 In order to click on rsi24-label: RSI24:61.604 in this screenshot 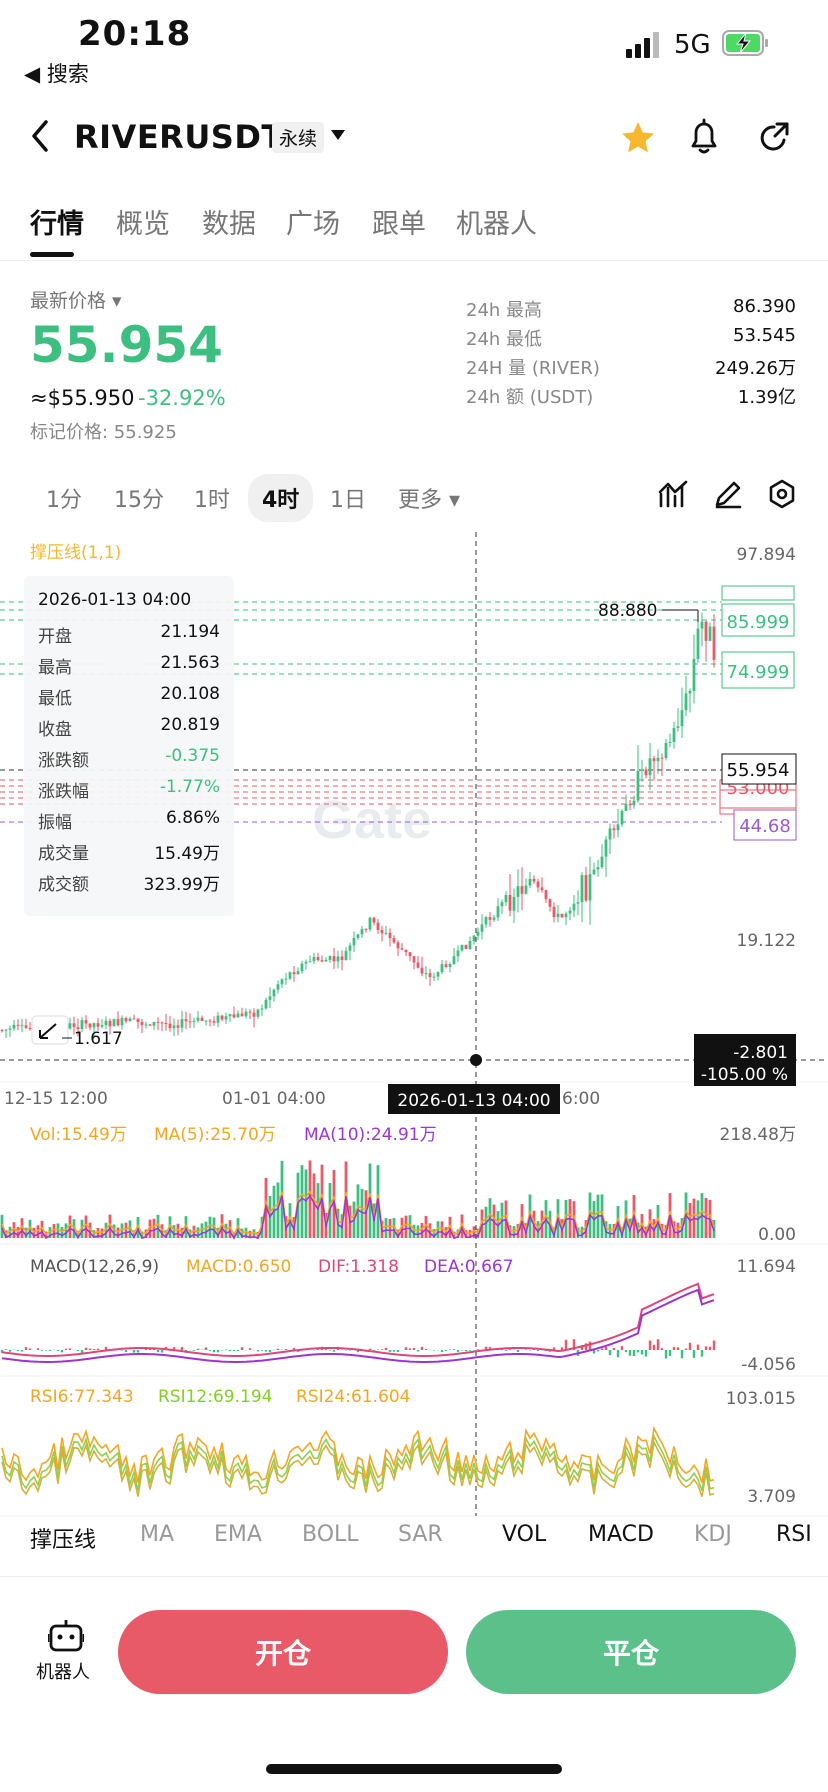, I will do `click(353, 1397)`.